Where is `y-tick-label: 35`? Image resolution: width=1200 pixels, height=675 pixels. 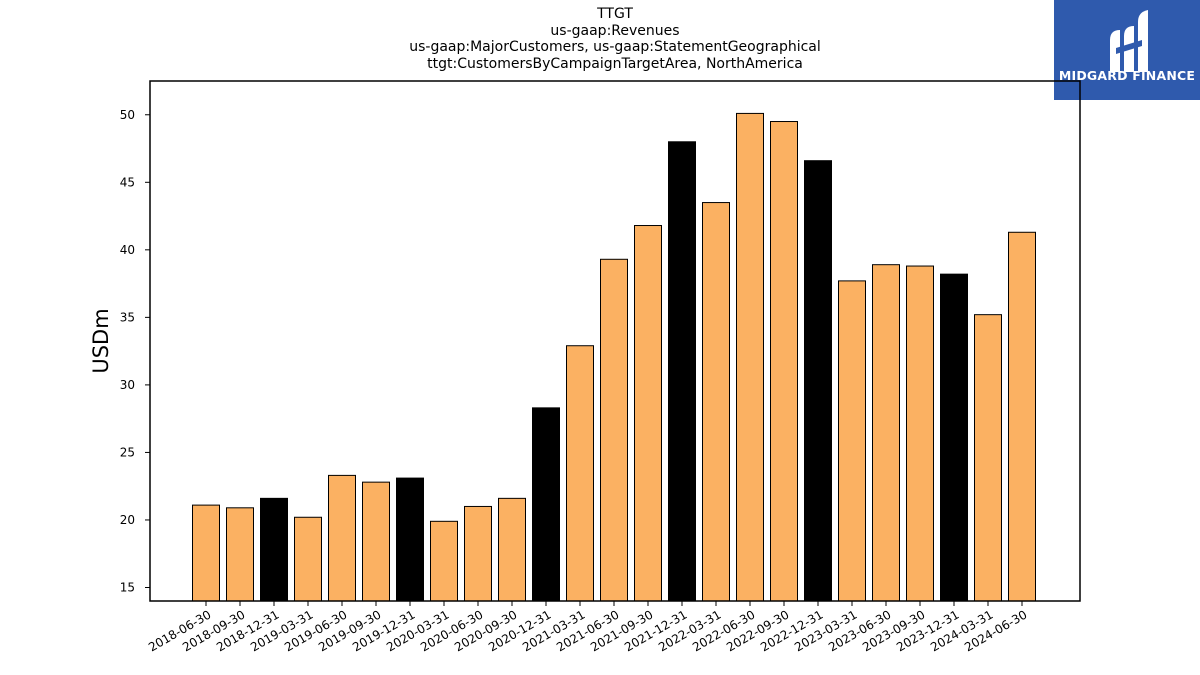
y-tick-label: 35 is located at coordinates (127, 317).